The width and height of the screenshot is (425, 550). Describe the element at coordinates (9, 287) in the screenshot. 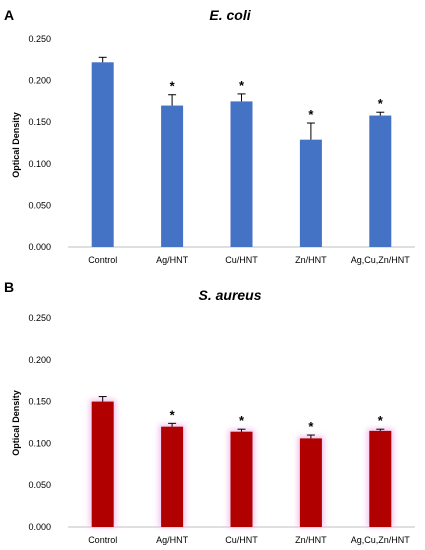

I see `panel-label: B` at that location.